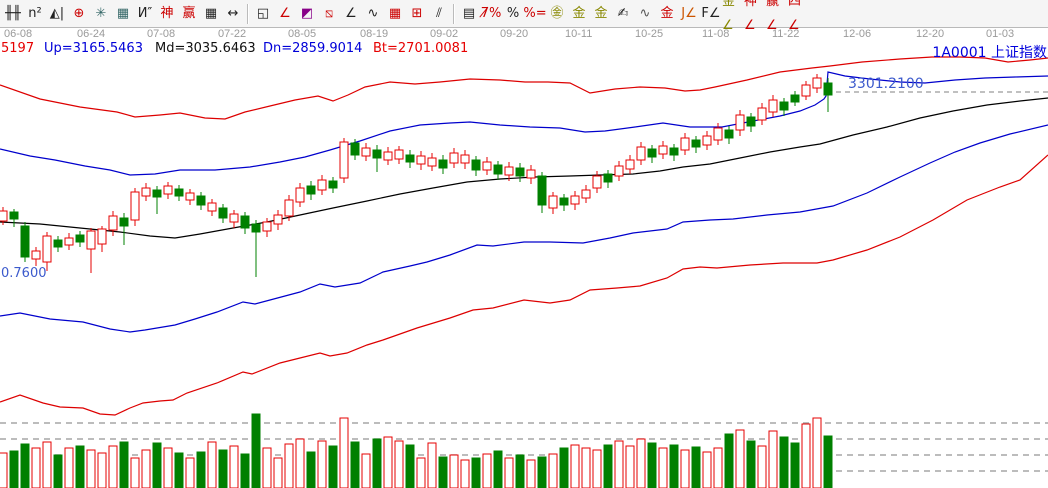 This screenshot has width=1048, height=488. What do you see at coordinates (623, 13) in the screenshot?
I see `brush-icon: ✍` at bounding box center [623, 13].